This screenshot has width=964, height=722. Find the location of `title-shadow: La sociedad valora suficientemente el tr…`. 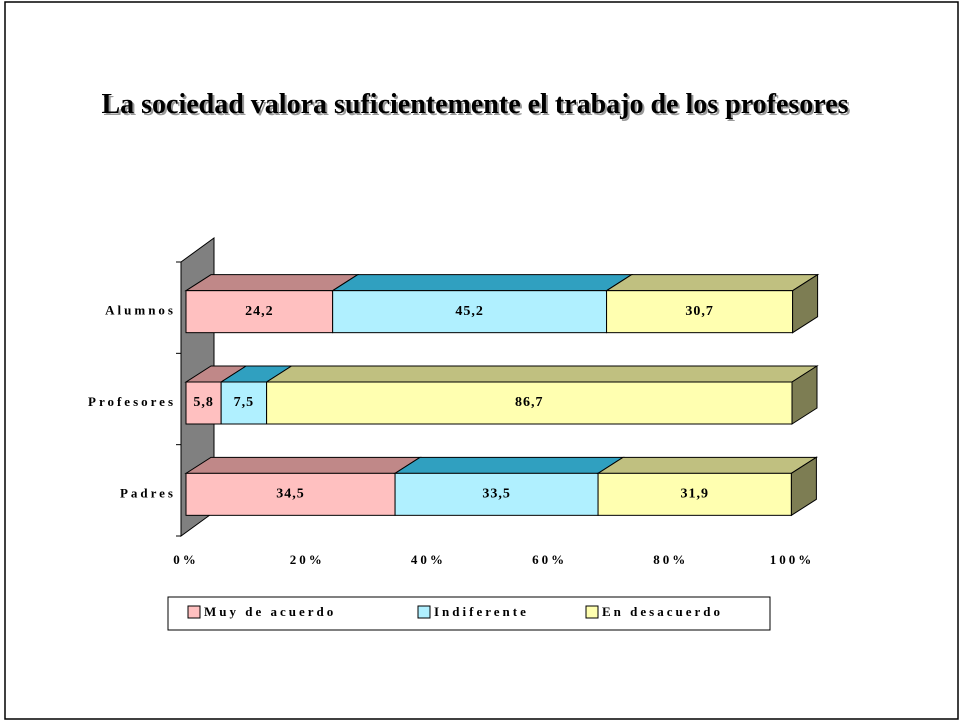

title-shadow: La sociedad valora suficientemente el tr… is located at coordinates (477, 106).